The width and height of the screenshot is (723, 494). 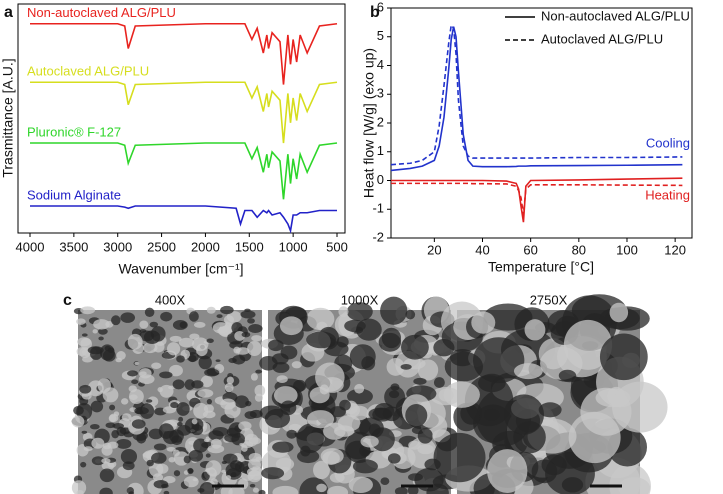 I want to click on x-tick-label: 2000, so click(x=205, y=246).